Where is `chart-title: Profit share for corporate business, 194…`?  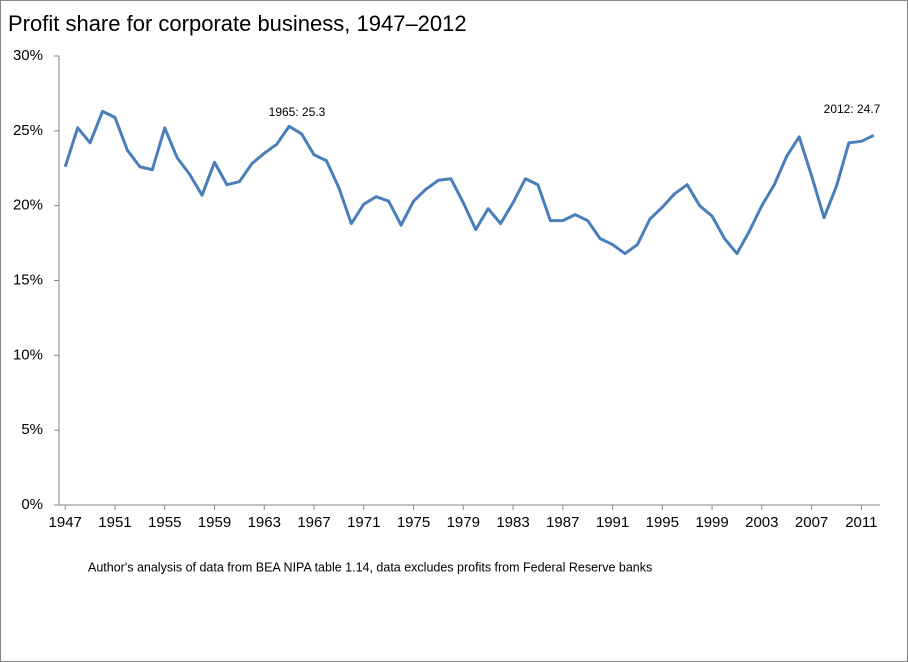 chart-title: Profit share for corporate business, 194… is located at coordinates (237, 23).